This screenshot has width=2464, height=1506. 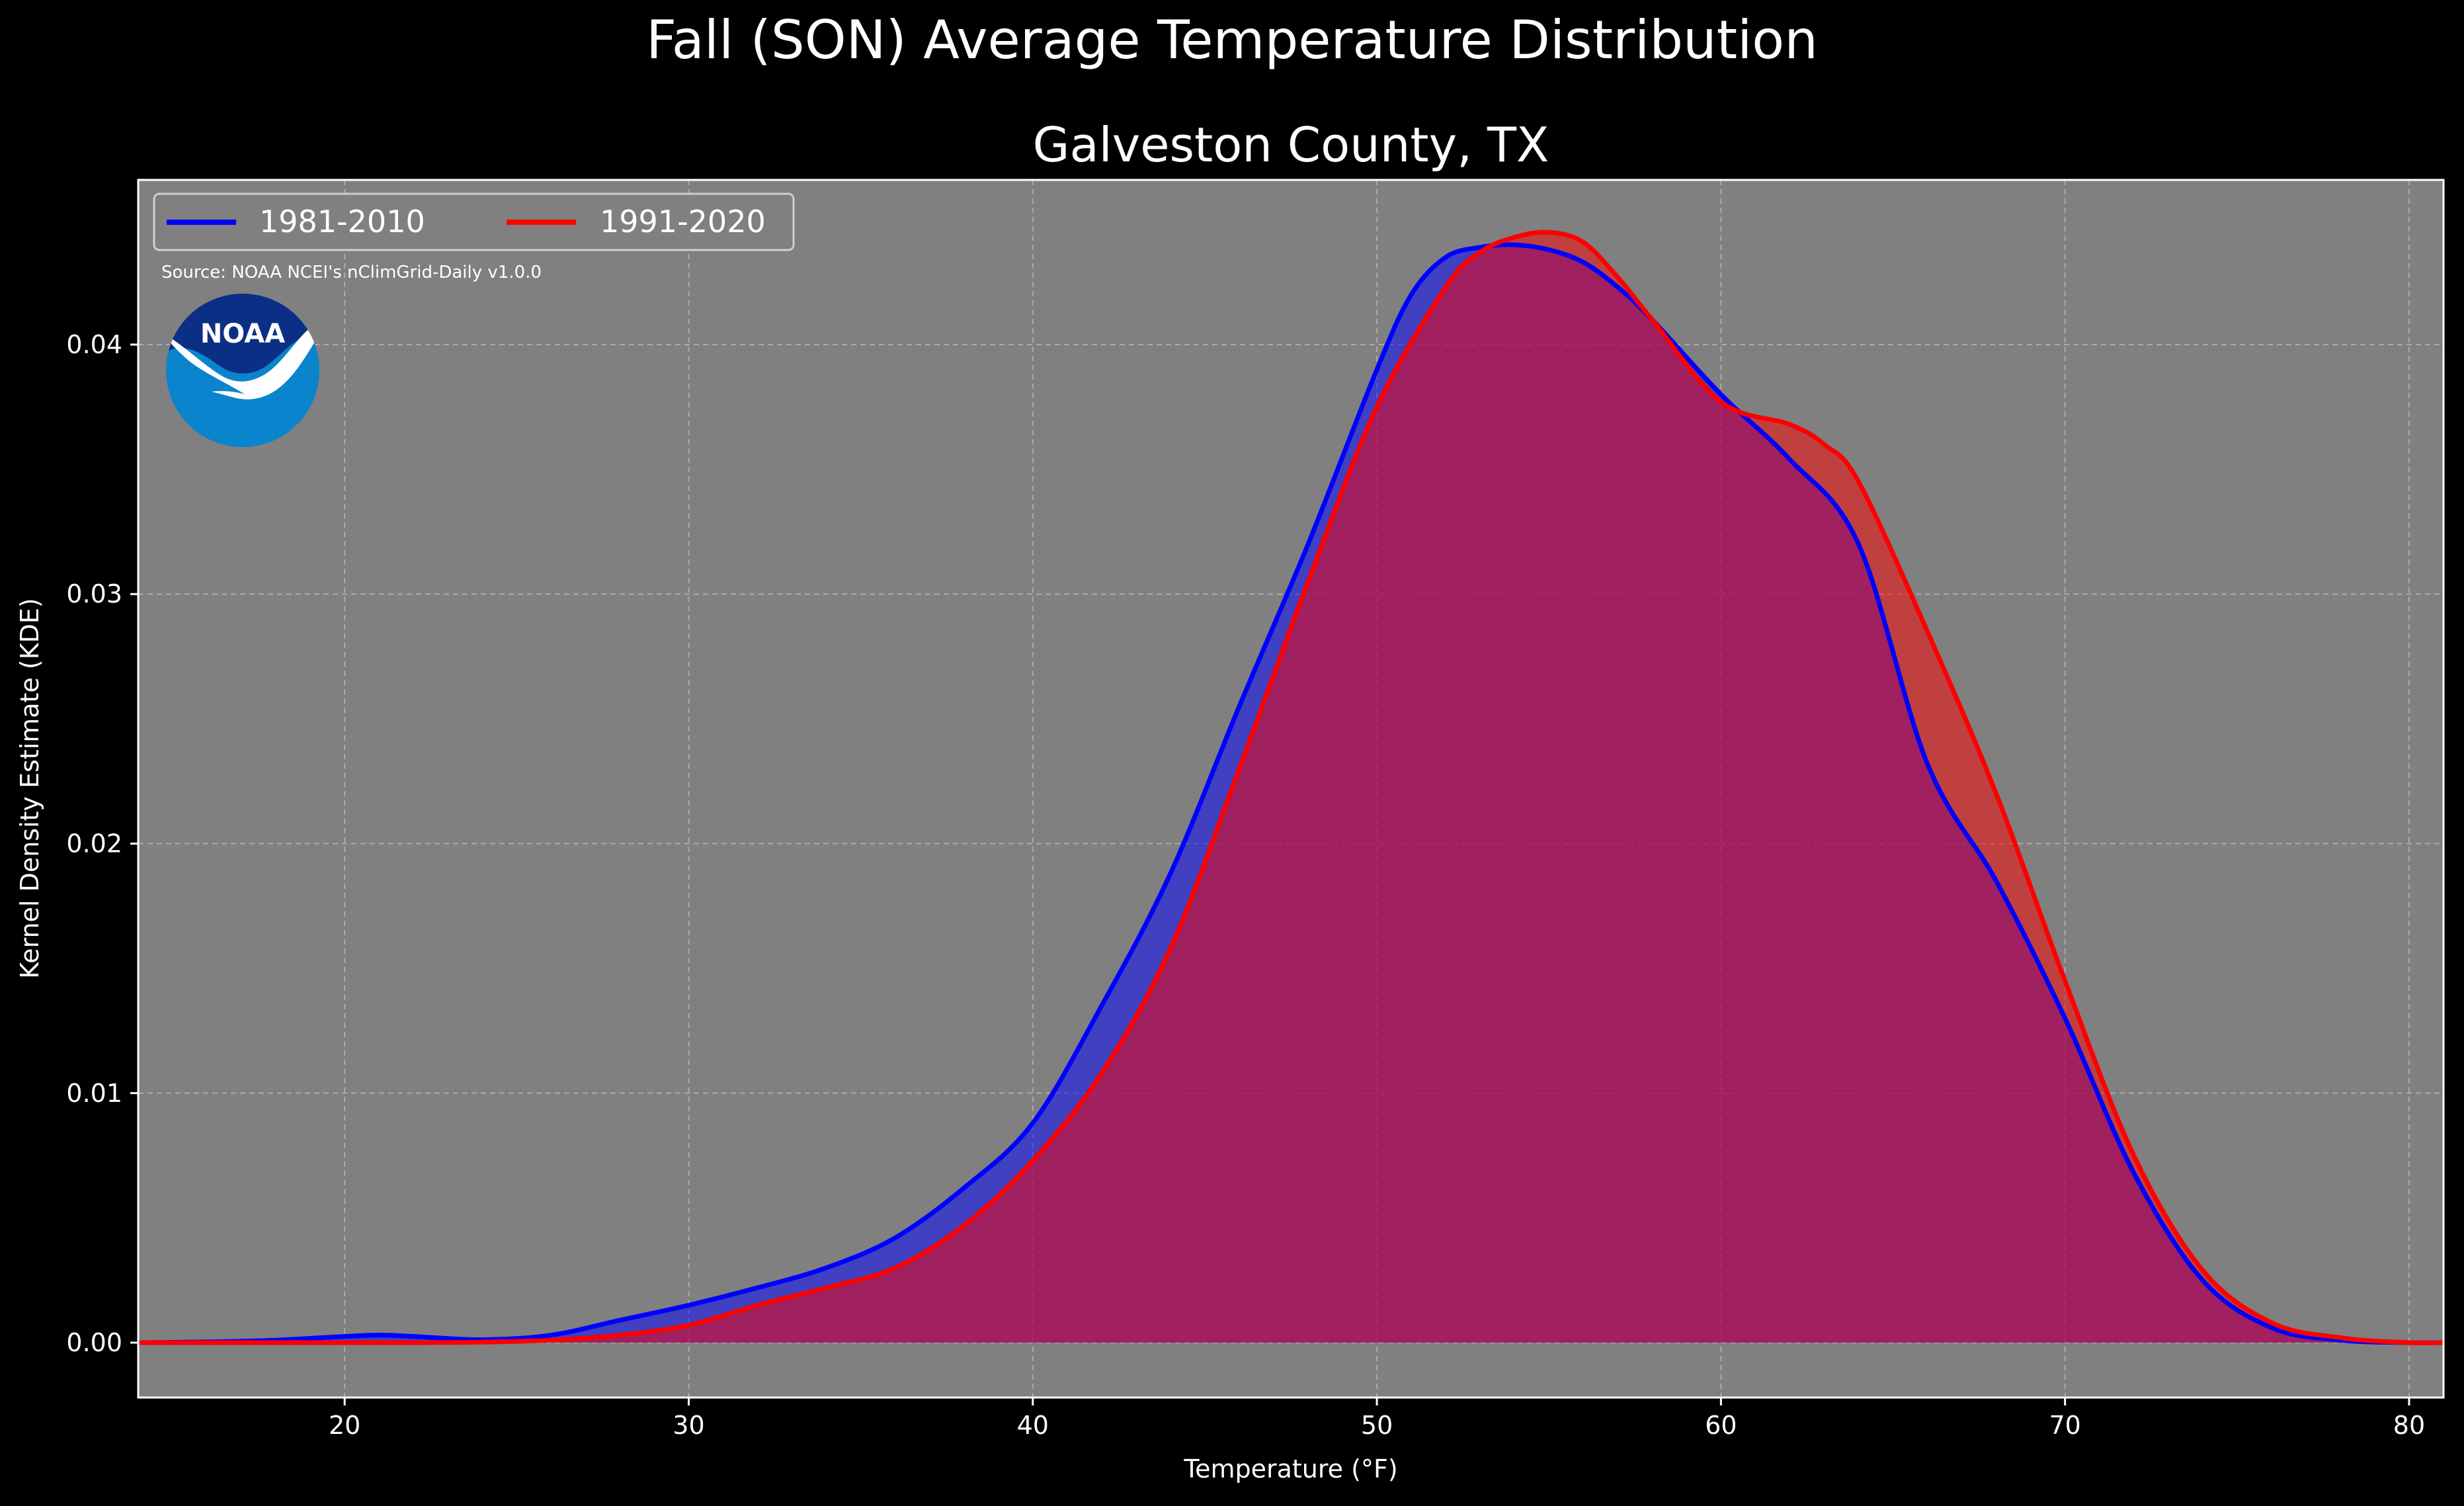 I want to click on x-tick-label: 20, so click(x=345, y=1426).